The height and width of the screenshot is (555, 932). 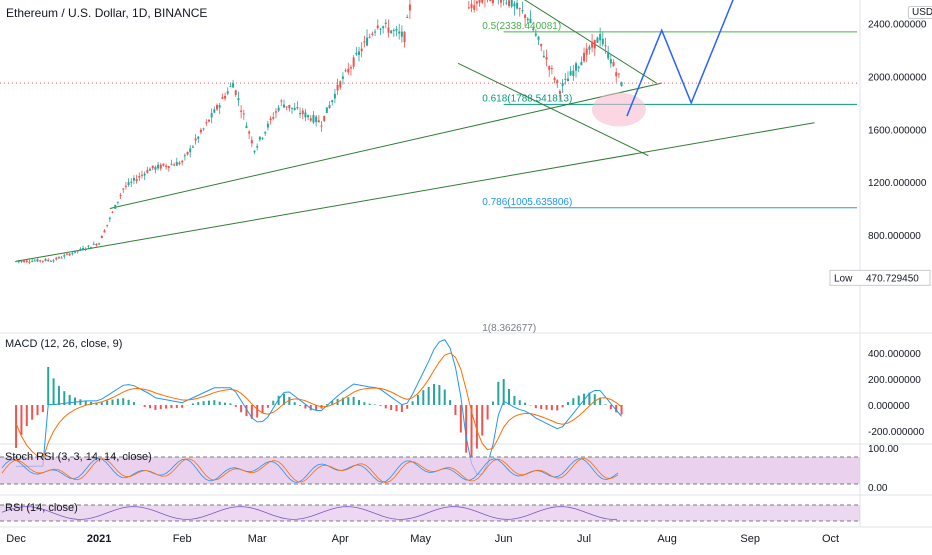 I want to click on wedge-upper, so click(x=557, y=41).